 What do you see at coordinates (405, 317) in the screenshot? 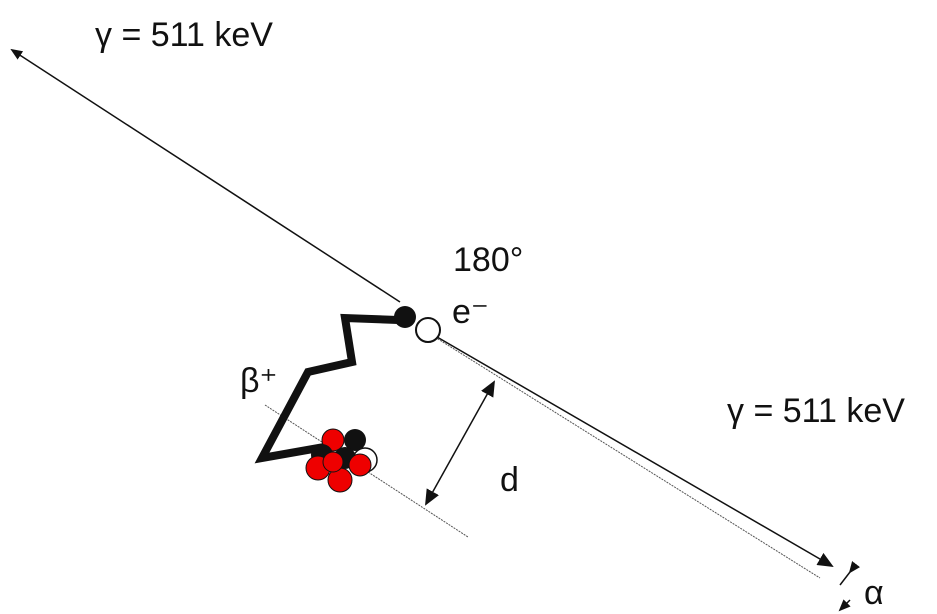
I see `positron` at bounding box center [405, 317].